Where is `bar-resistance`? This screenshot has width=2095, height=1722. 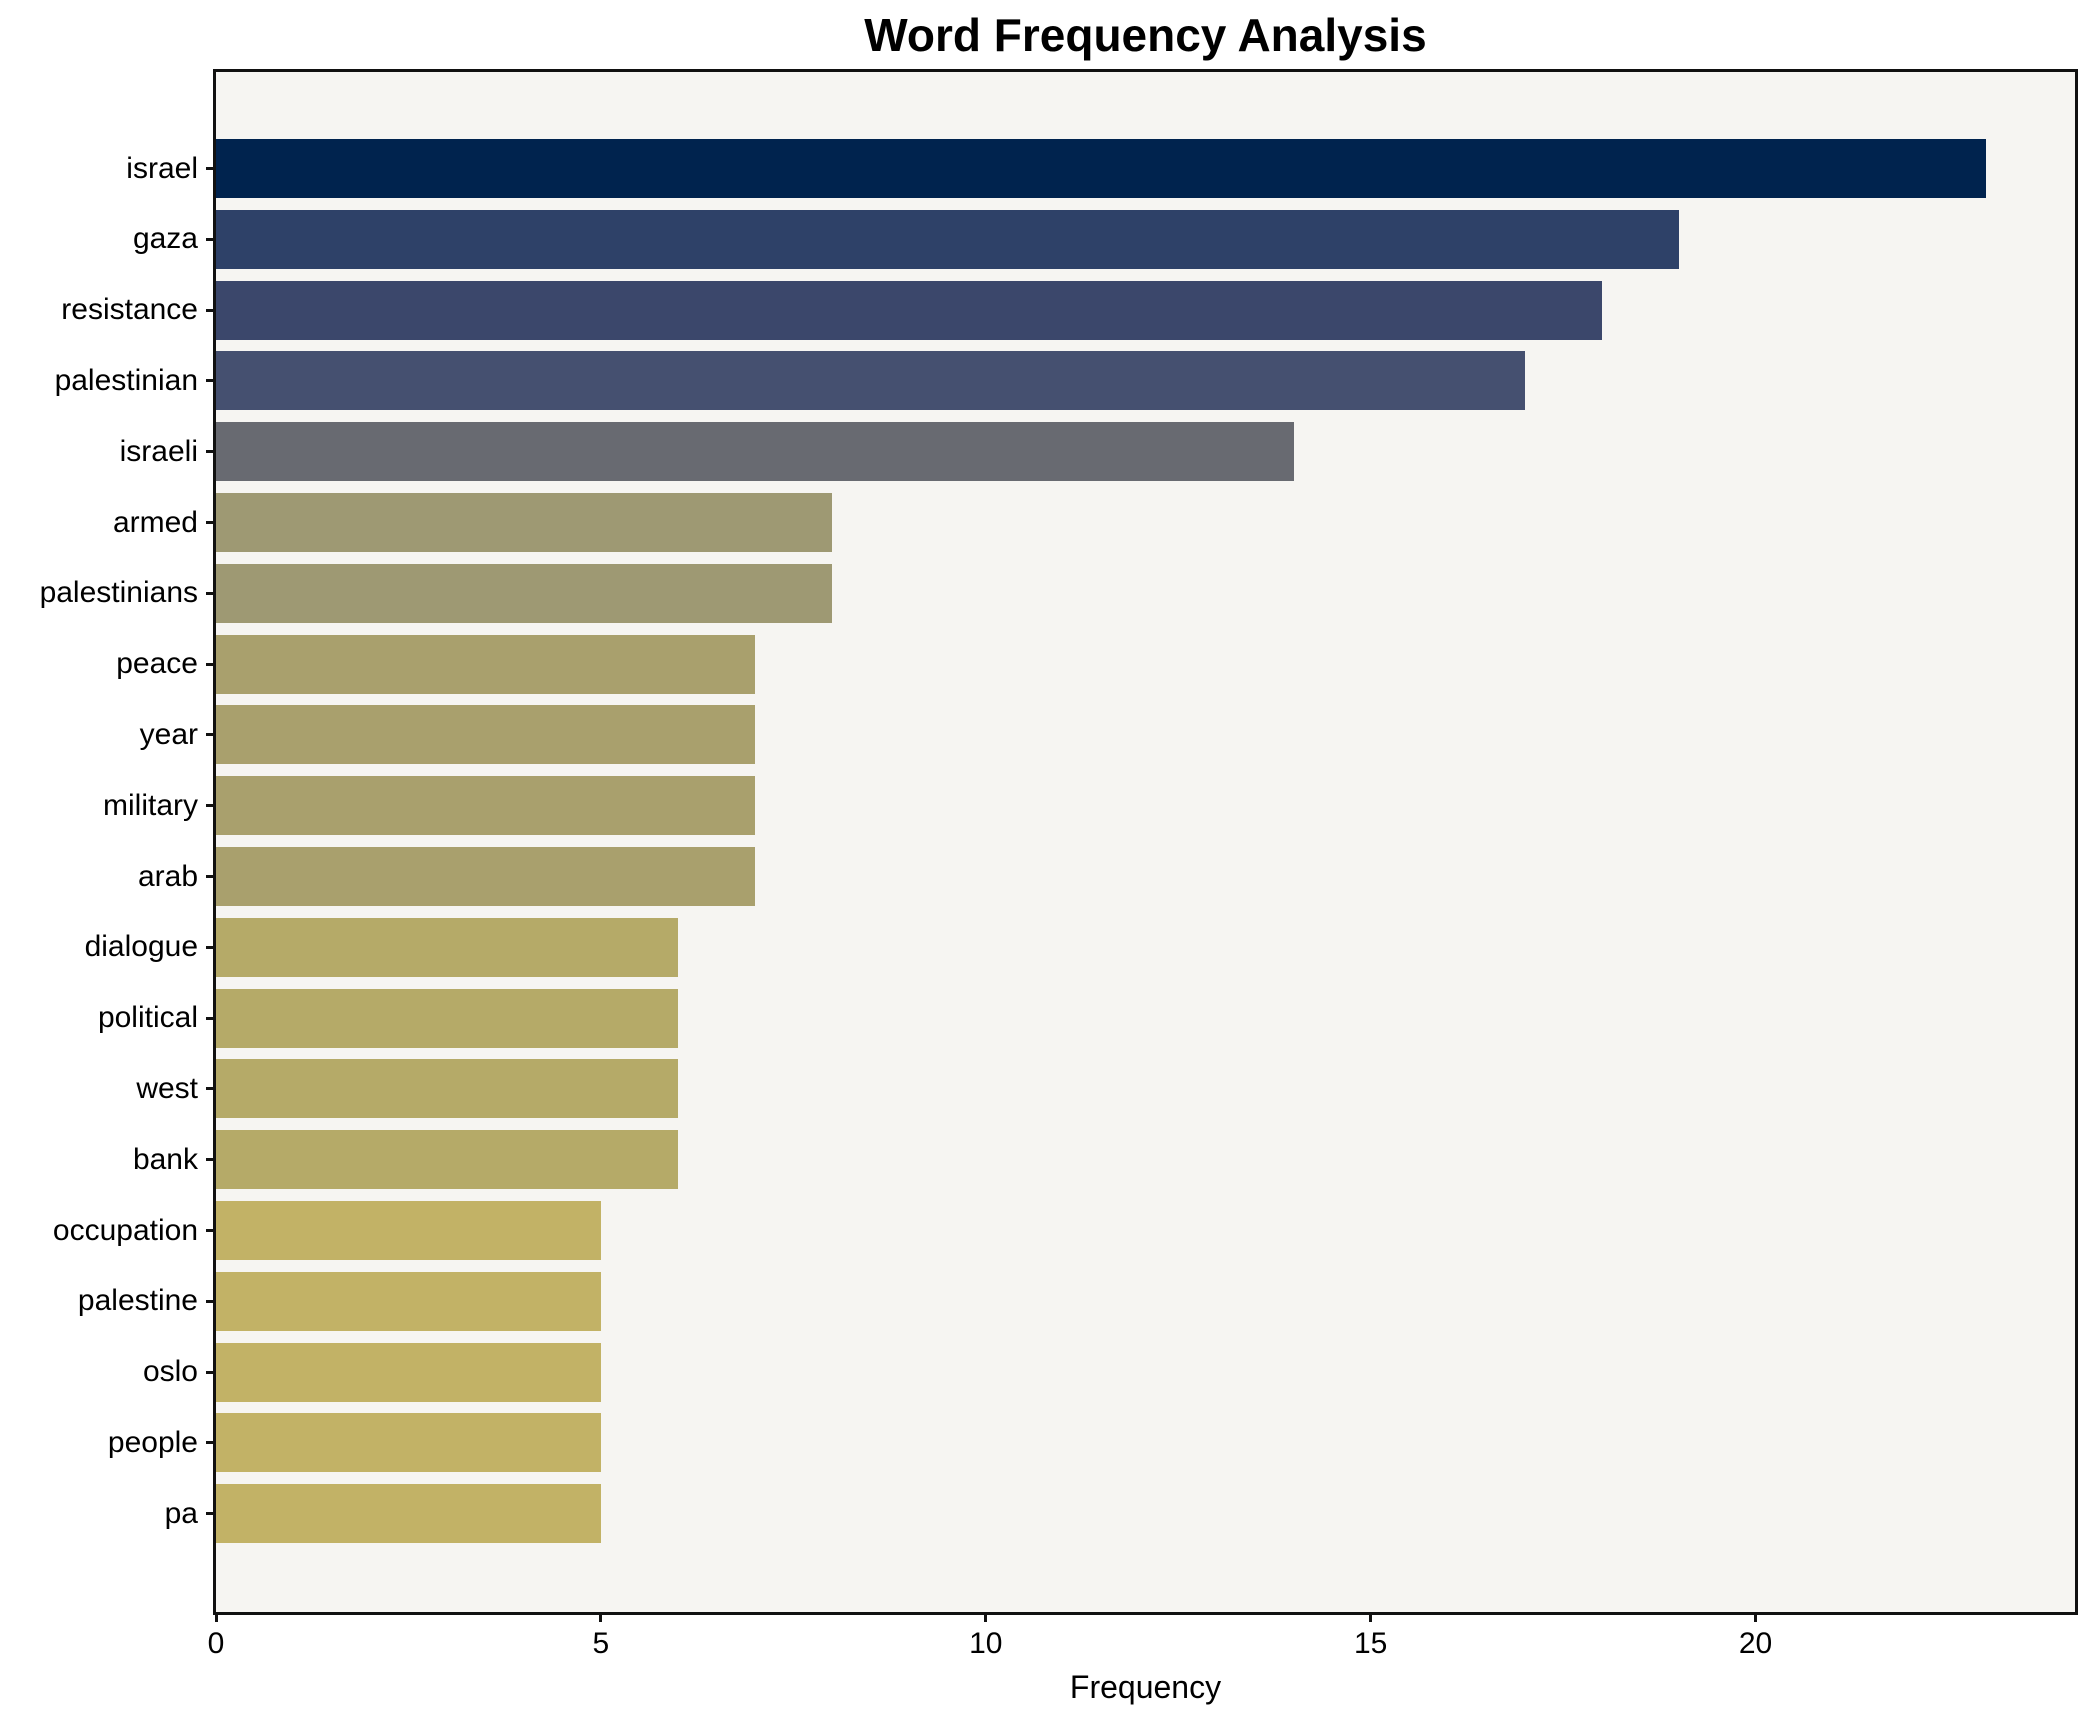 bar-resistance is located at coordinates (909, 310).